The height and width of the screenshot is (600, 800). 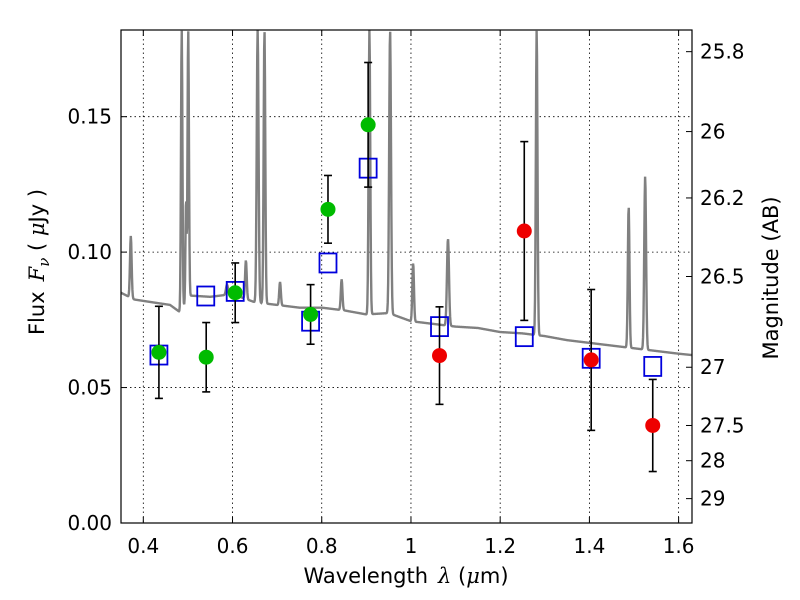 I want to click on x-tick-label: 0.6, so click(x=233, y=546).